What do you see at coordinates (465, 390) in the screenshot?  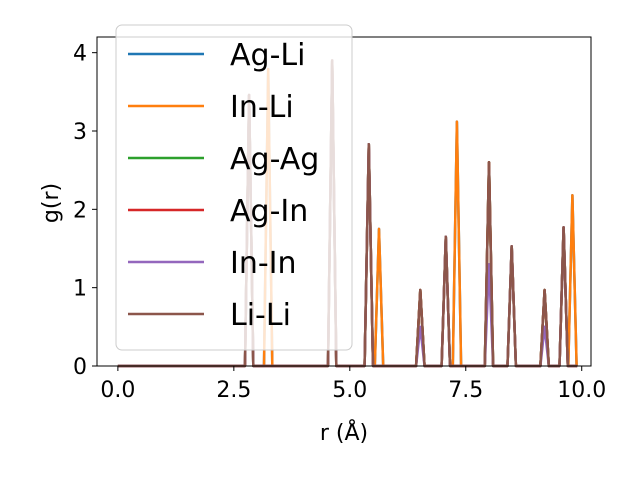 I see `x-tick-label: 7.5` at bounding box center [465, 390].